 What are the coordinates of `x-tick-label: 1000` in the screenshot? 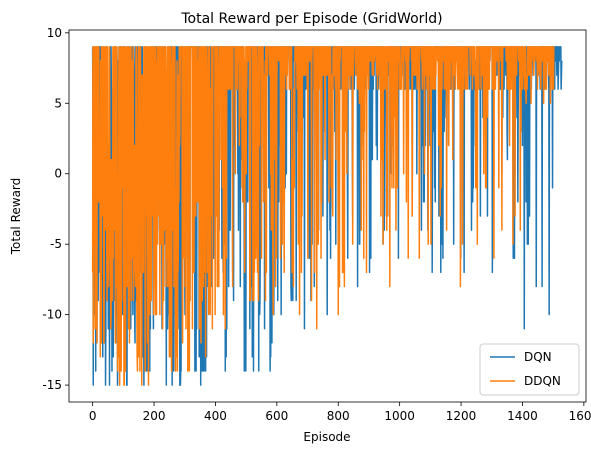 It's located at (399, 416).